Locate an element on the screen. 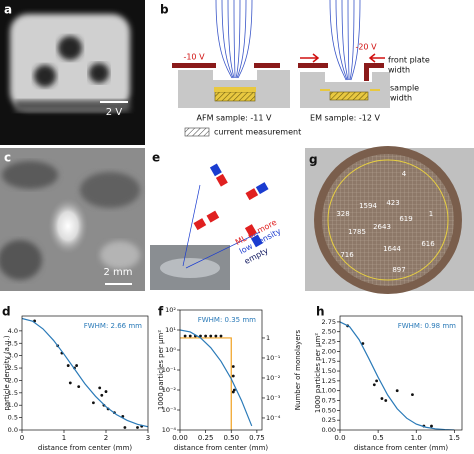 The width and height of the screenshot is (474, 454). panel-letter: b is located at coordinates (164, 10).